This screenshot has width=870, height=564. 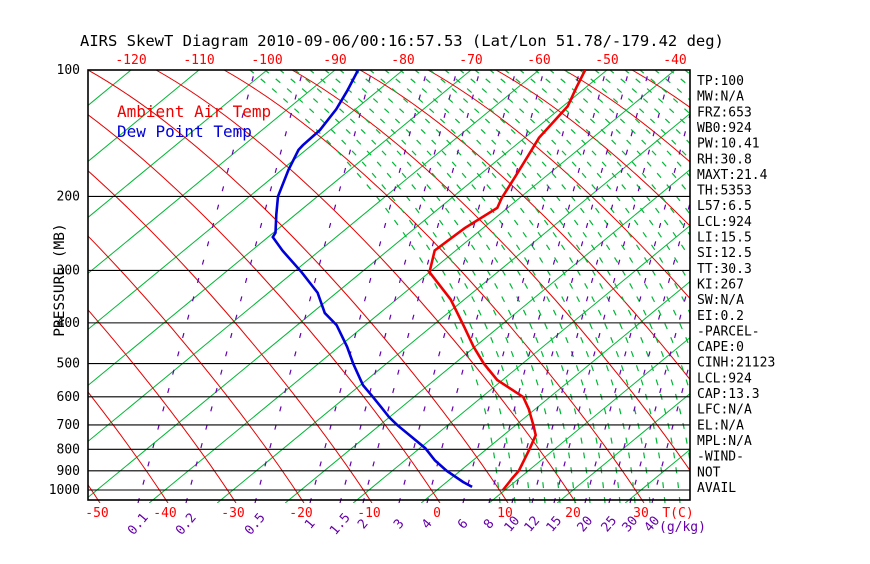 What do you see at coordinates (60, 280) in the screenshot?
I see `y-axis-title: PRESSURE (MB)` at bounding box center [60, 280].